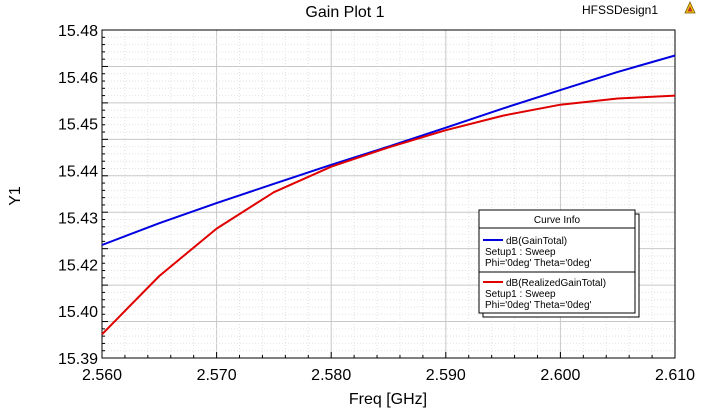 Image resolution: width=706 pixels, height=410 pixels. What do you see at coordinates (331, 375) in the screenshot?
I see `x-tick-label: 2.580` at bounding box center [331, 375].